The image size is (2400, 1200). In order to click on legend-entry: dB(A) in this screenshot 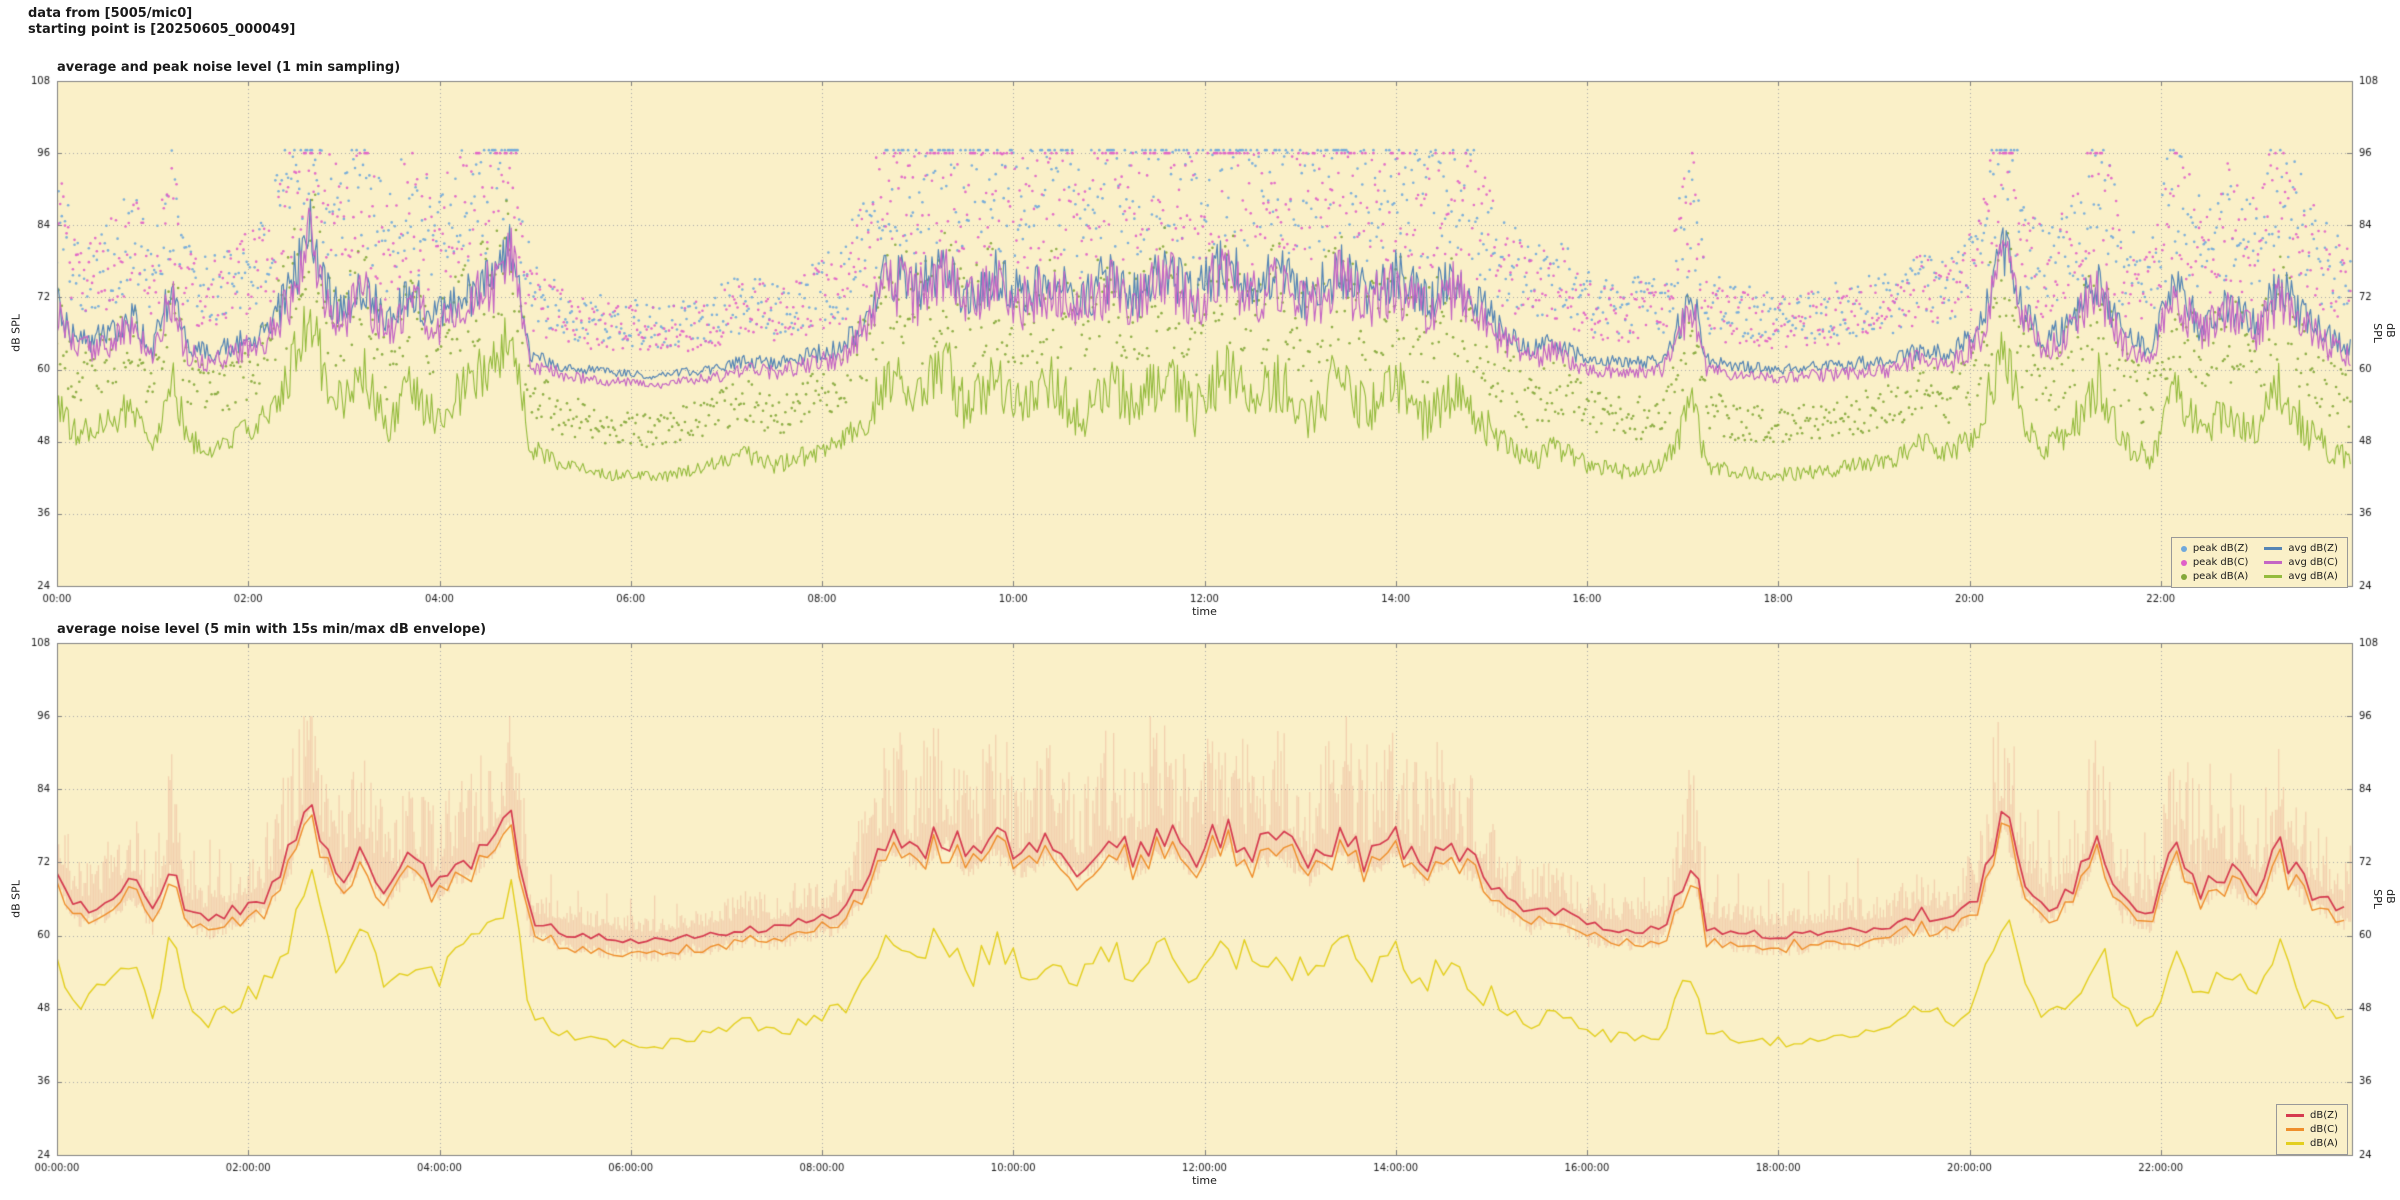, I will do `click(2312, 1143)`.